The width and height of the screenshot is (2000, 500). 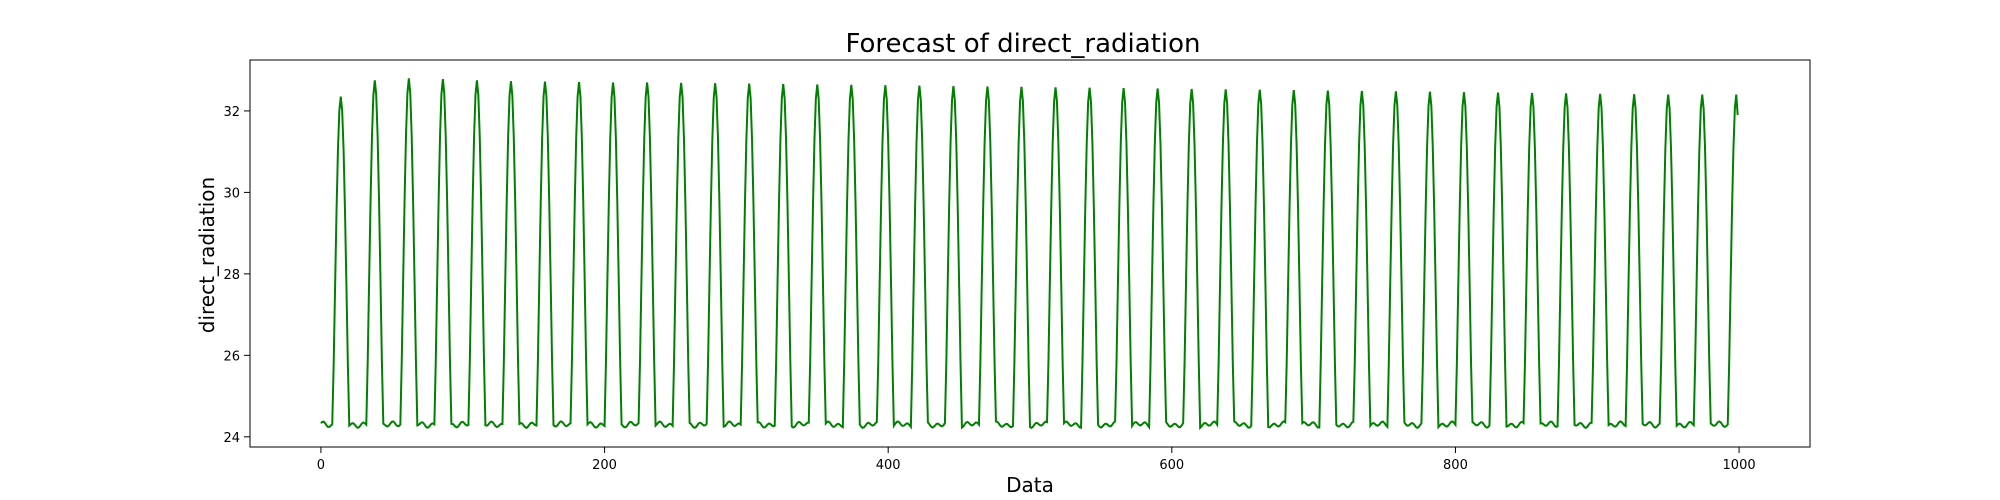 I want to click on y-axis-ticks: 24 26 28 30 32, so click(x=236, y=275).